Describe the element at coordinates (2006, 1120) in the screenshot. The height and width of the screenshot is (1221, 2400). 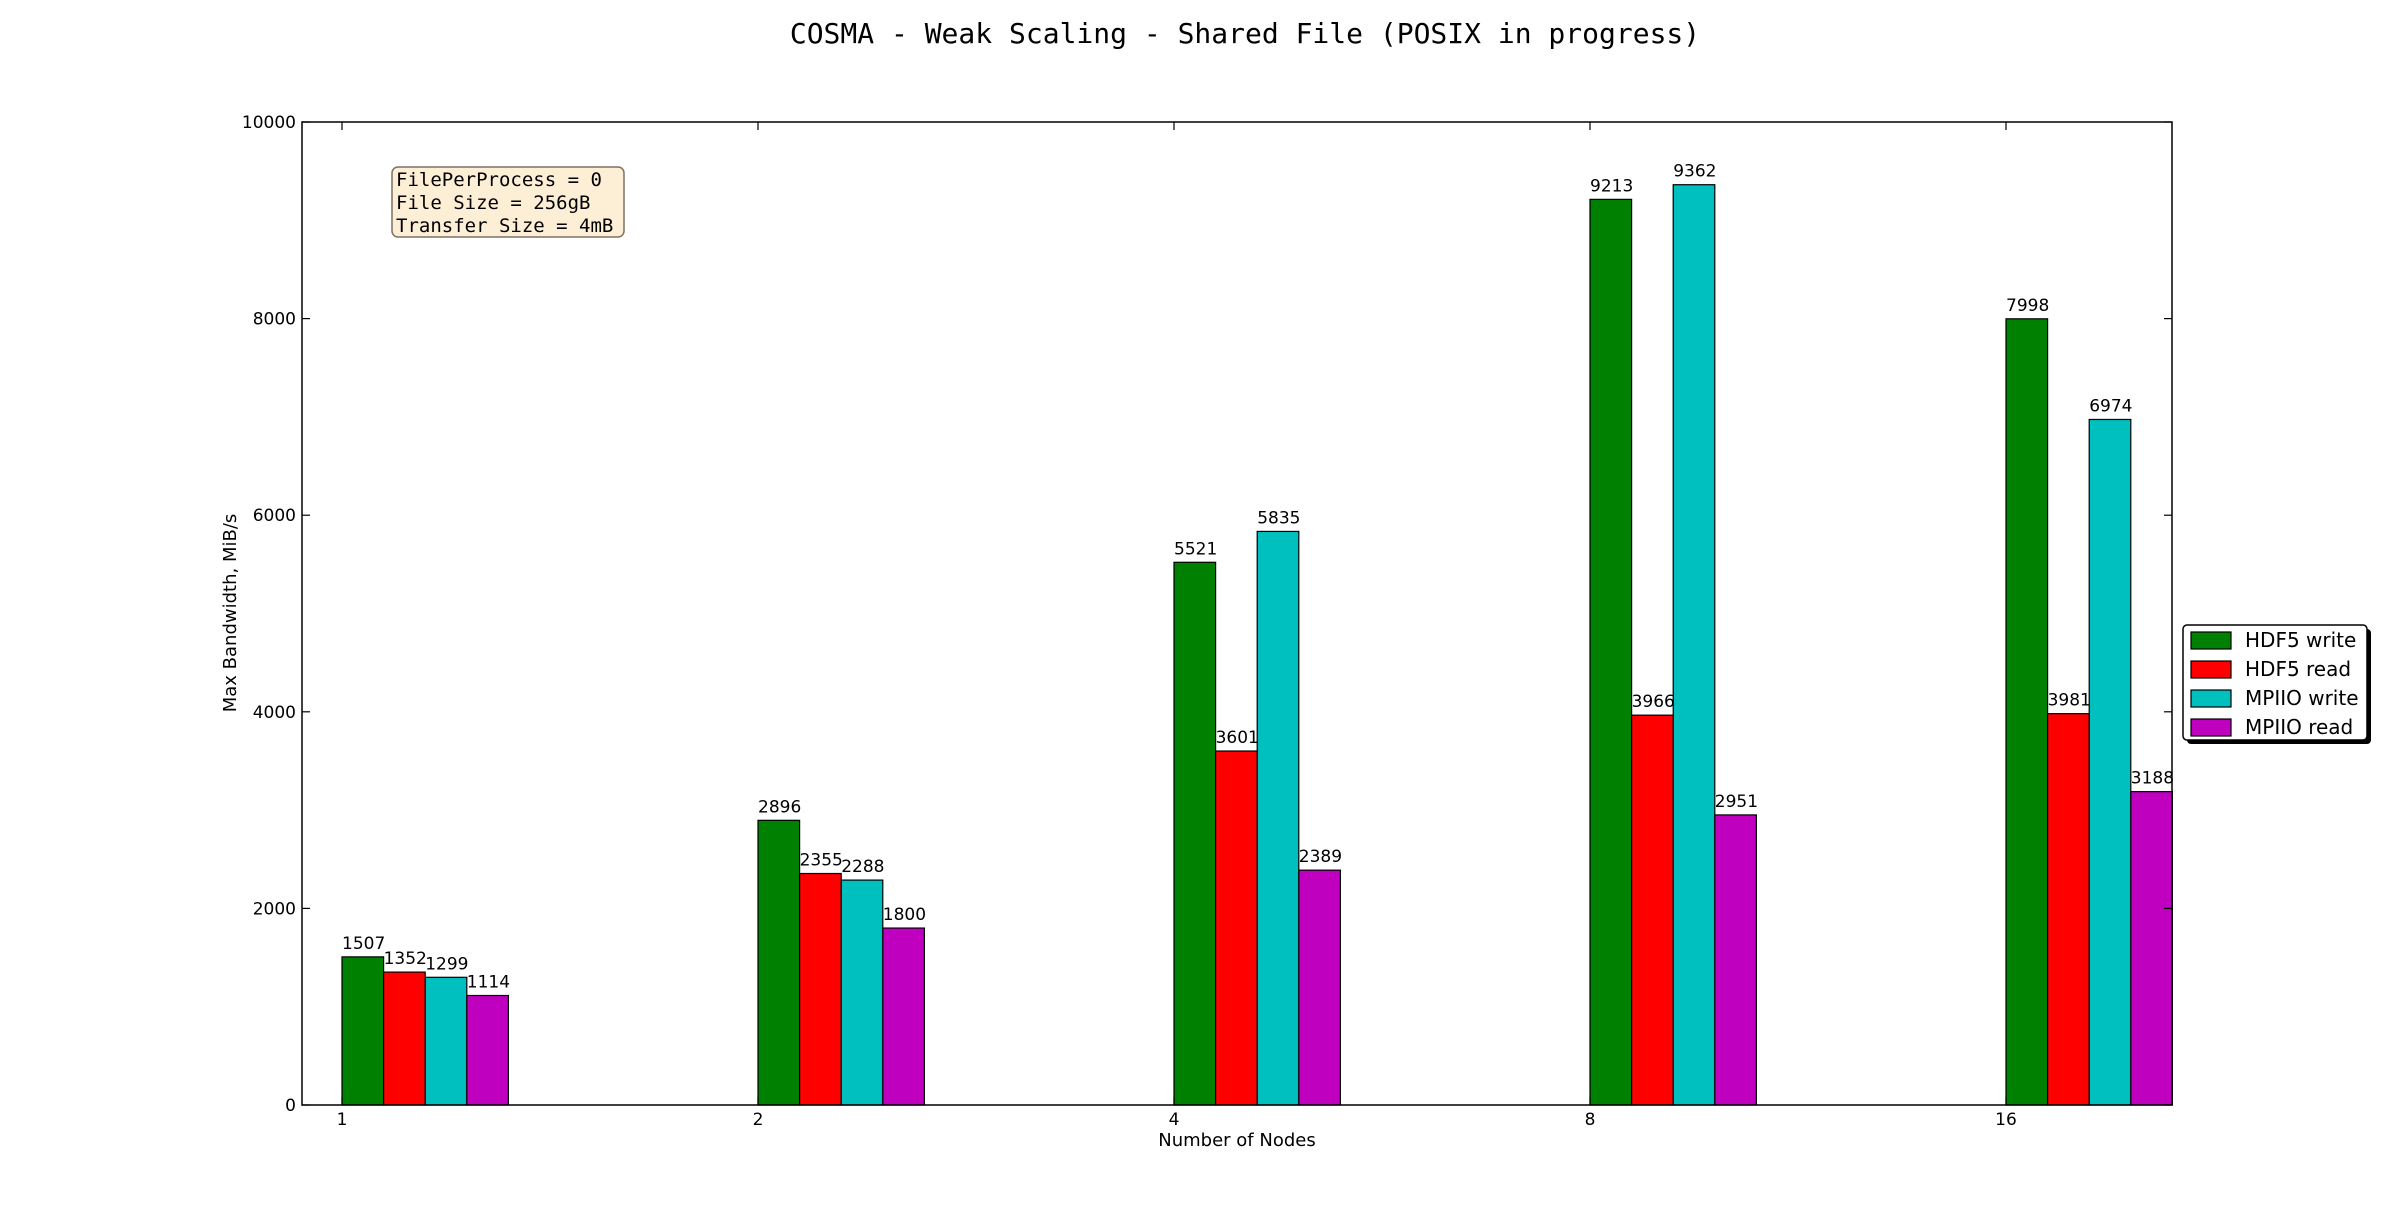
I see `x-tick-label: 16` at that location.